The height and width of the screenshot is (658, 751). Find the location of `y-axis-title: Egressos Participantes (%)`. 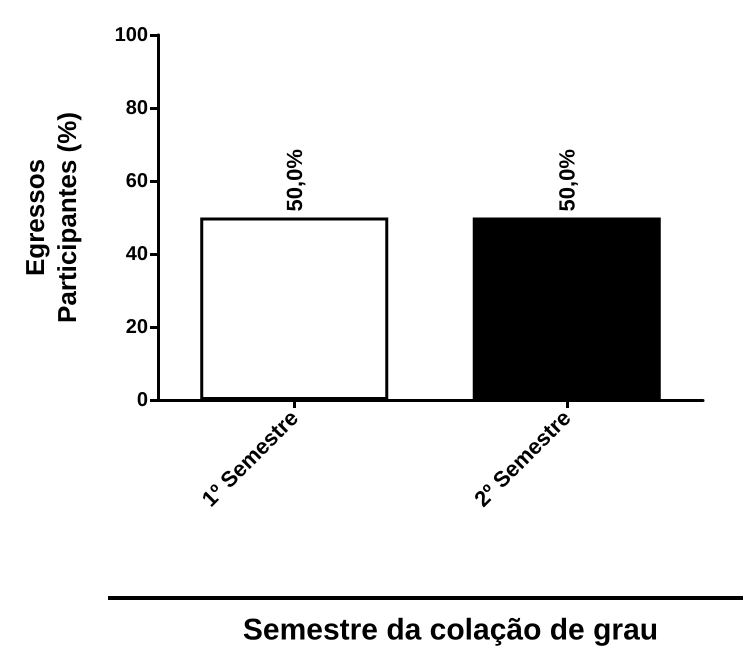

y-axis-title: Egressos Participantes (%) is located at coordinates (51, 217).